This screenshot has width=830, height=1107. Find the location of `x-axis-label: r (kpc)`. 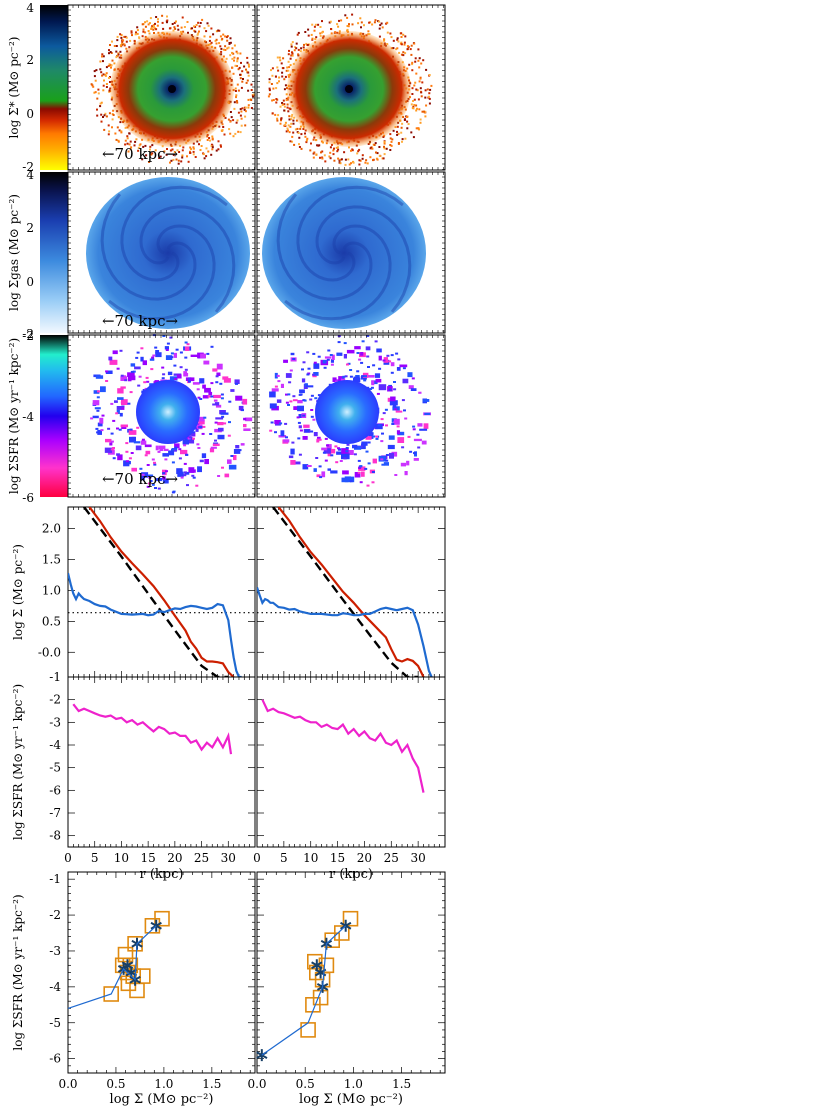

x-axis-label: r (kpc) is located at coordinates (162, 874).